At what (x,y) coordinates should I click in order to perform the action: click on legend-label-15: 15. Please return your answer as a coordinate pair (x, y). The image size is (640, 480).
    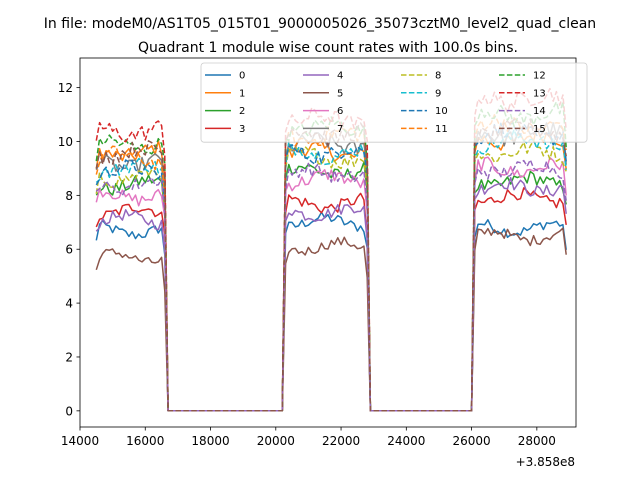
    Looking at the image, I should click on (539, 129).